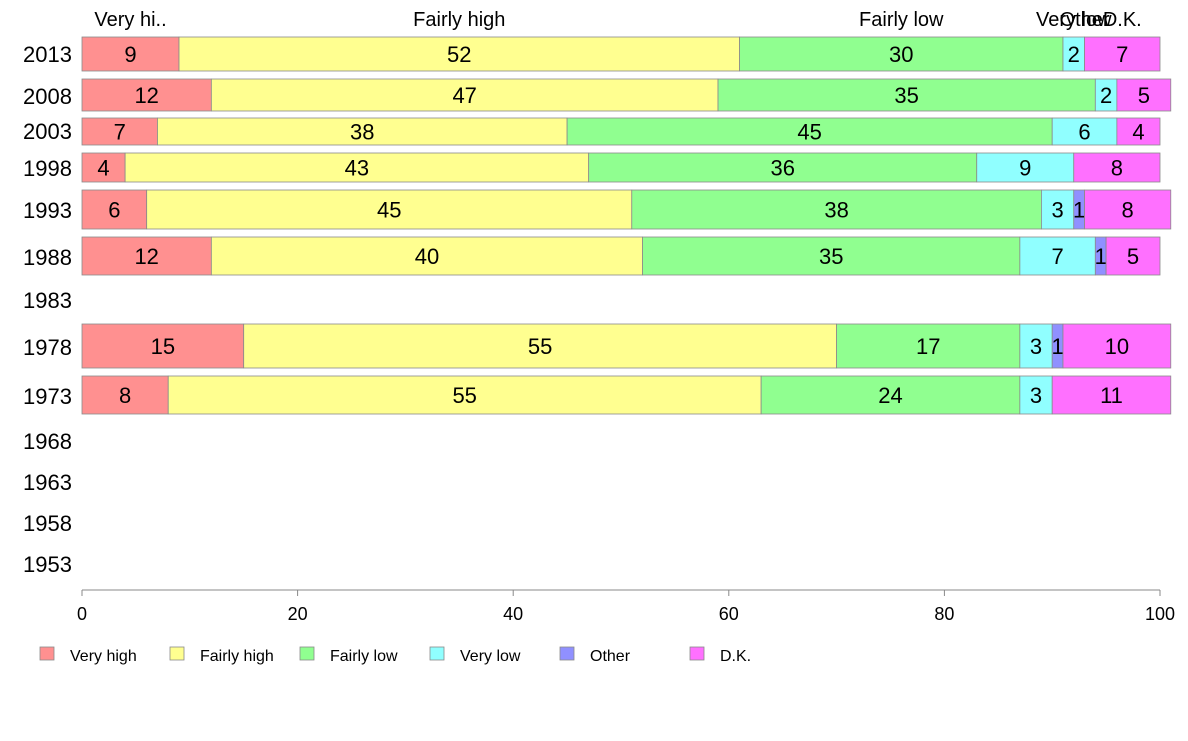 The image size is (1188, 741). I want to click on legend-label: Fairly high, so click(237, 656).